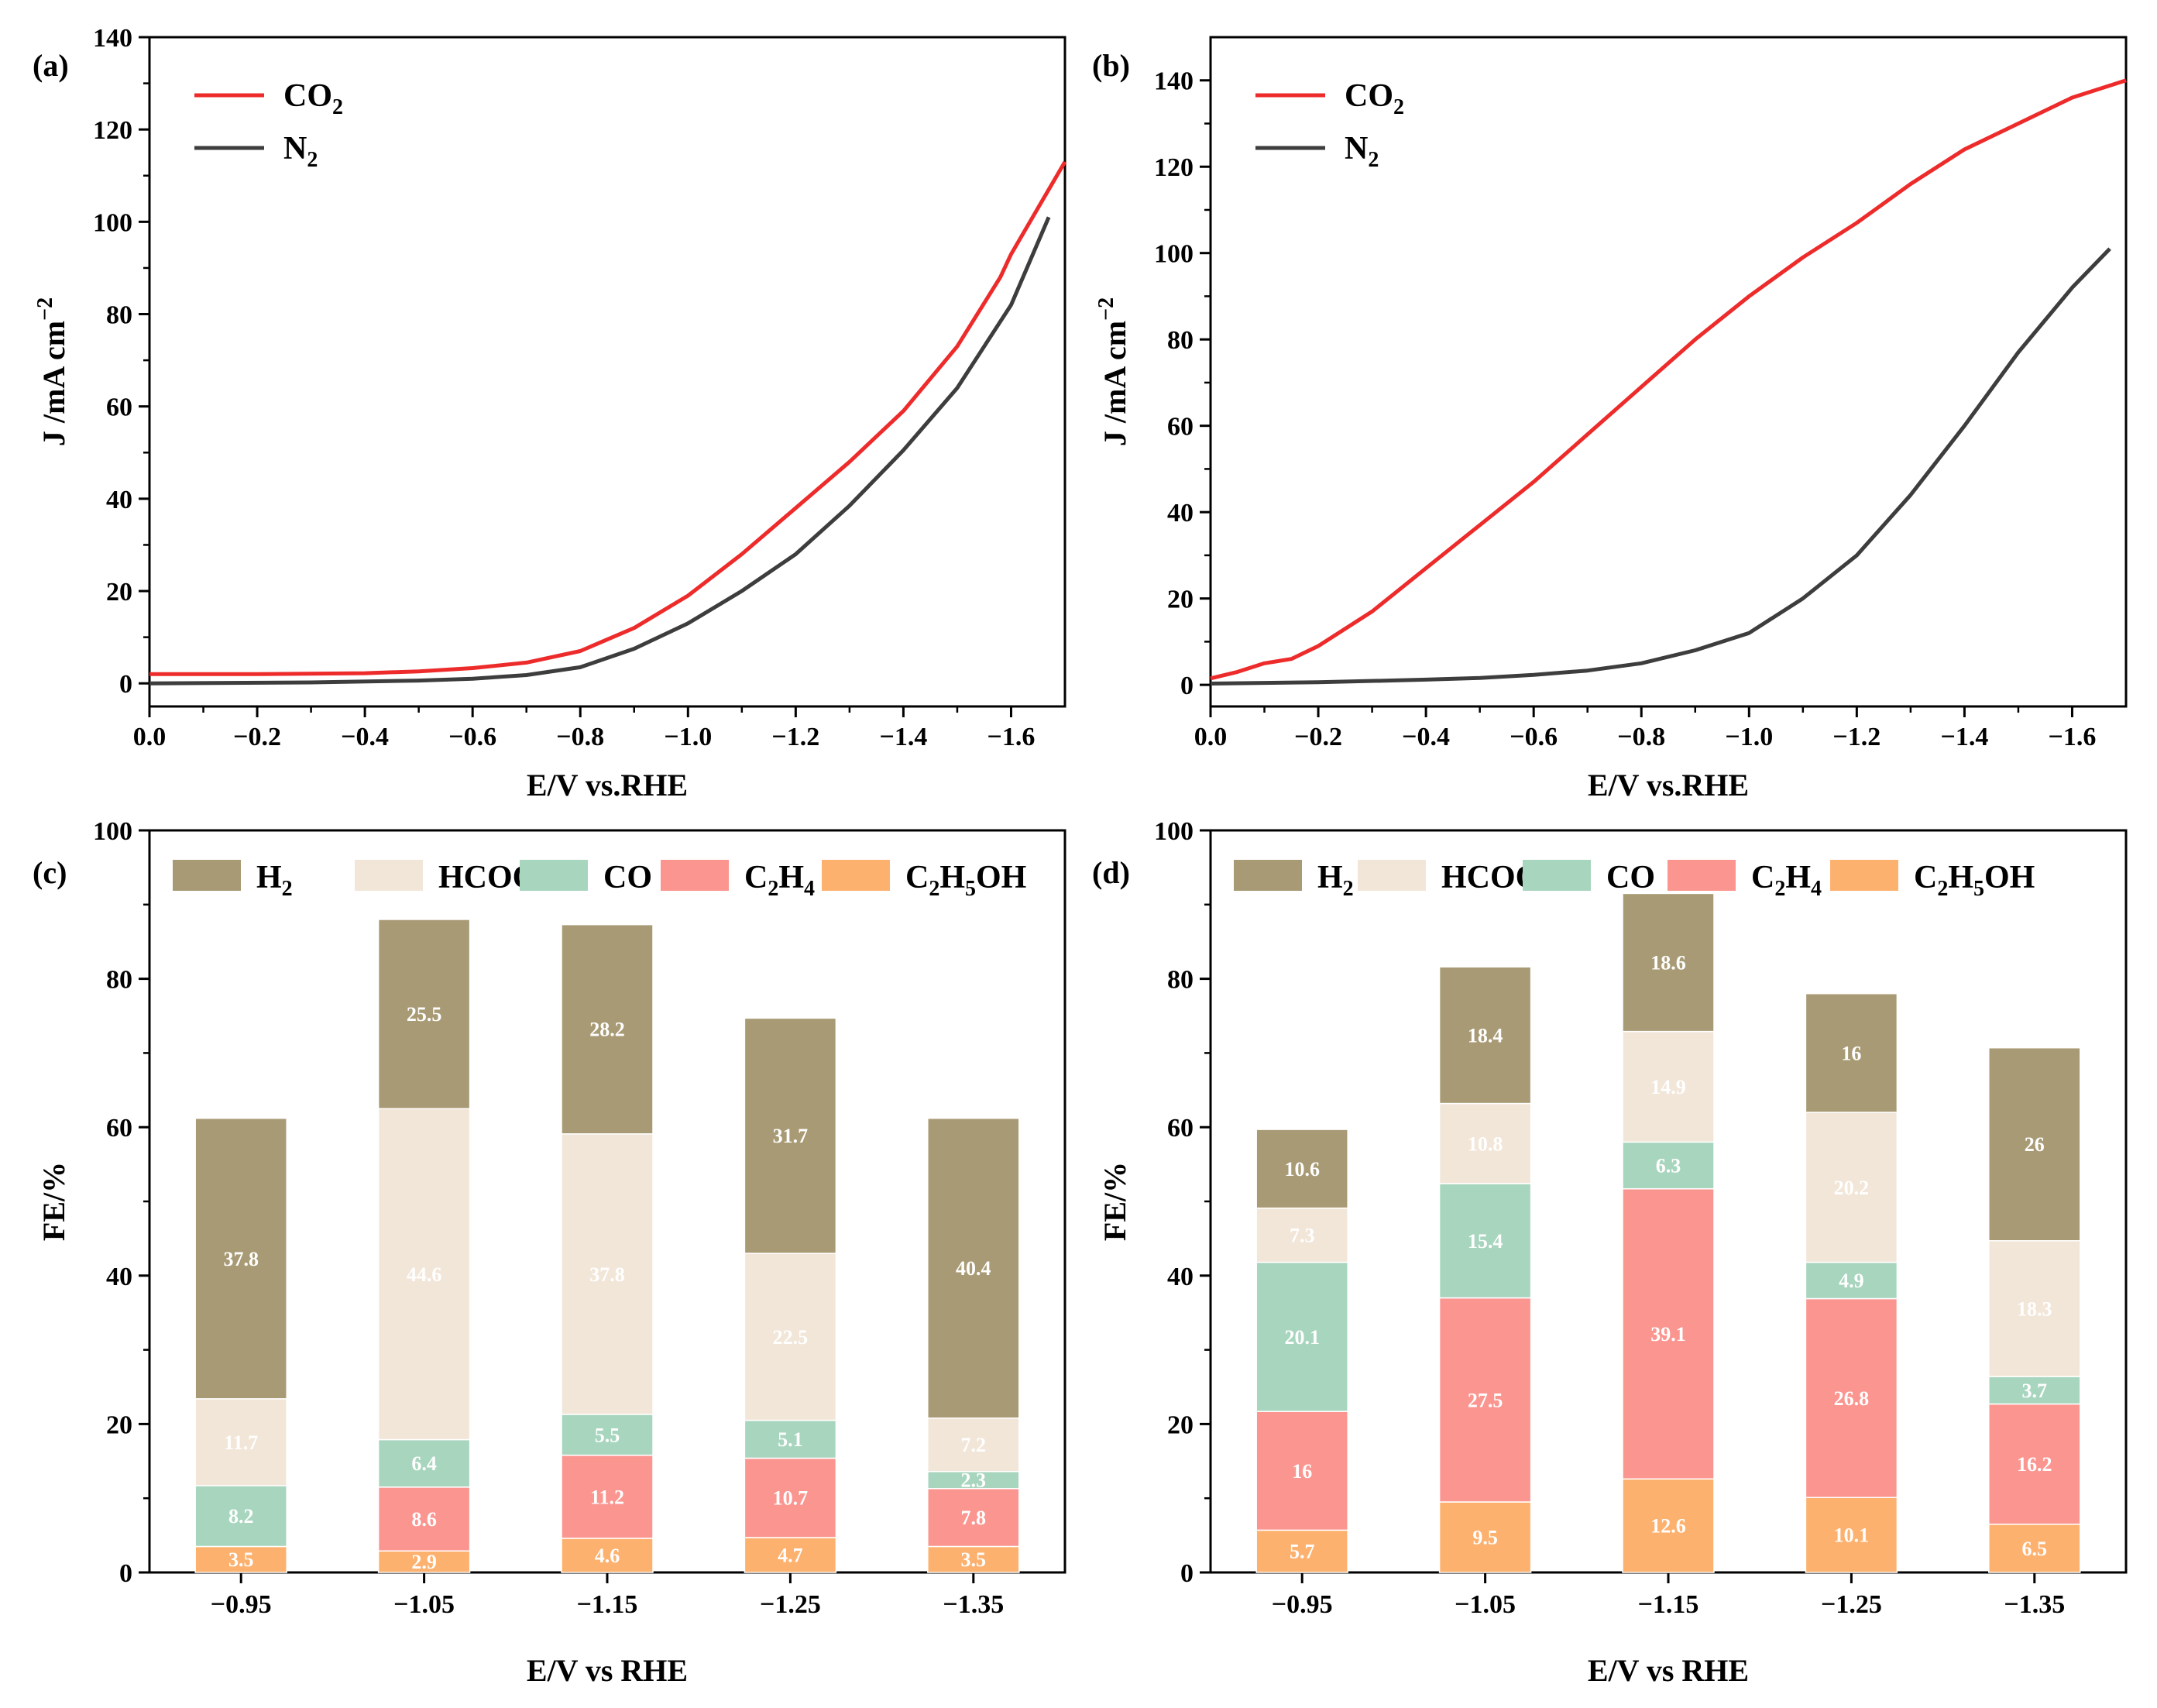 The image size is (2157, 1708). Describe the element at coordinates (974, 1518) in the screenshot. I see `bar-value-label: 7.8` at that location.